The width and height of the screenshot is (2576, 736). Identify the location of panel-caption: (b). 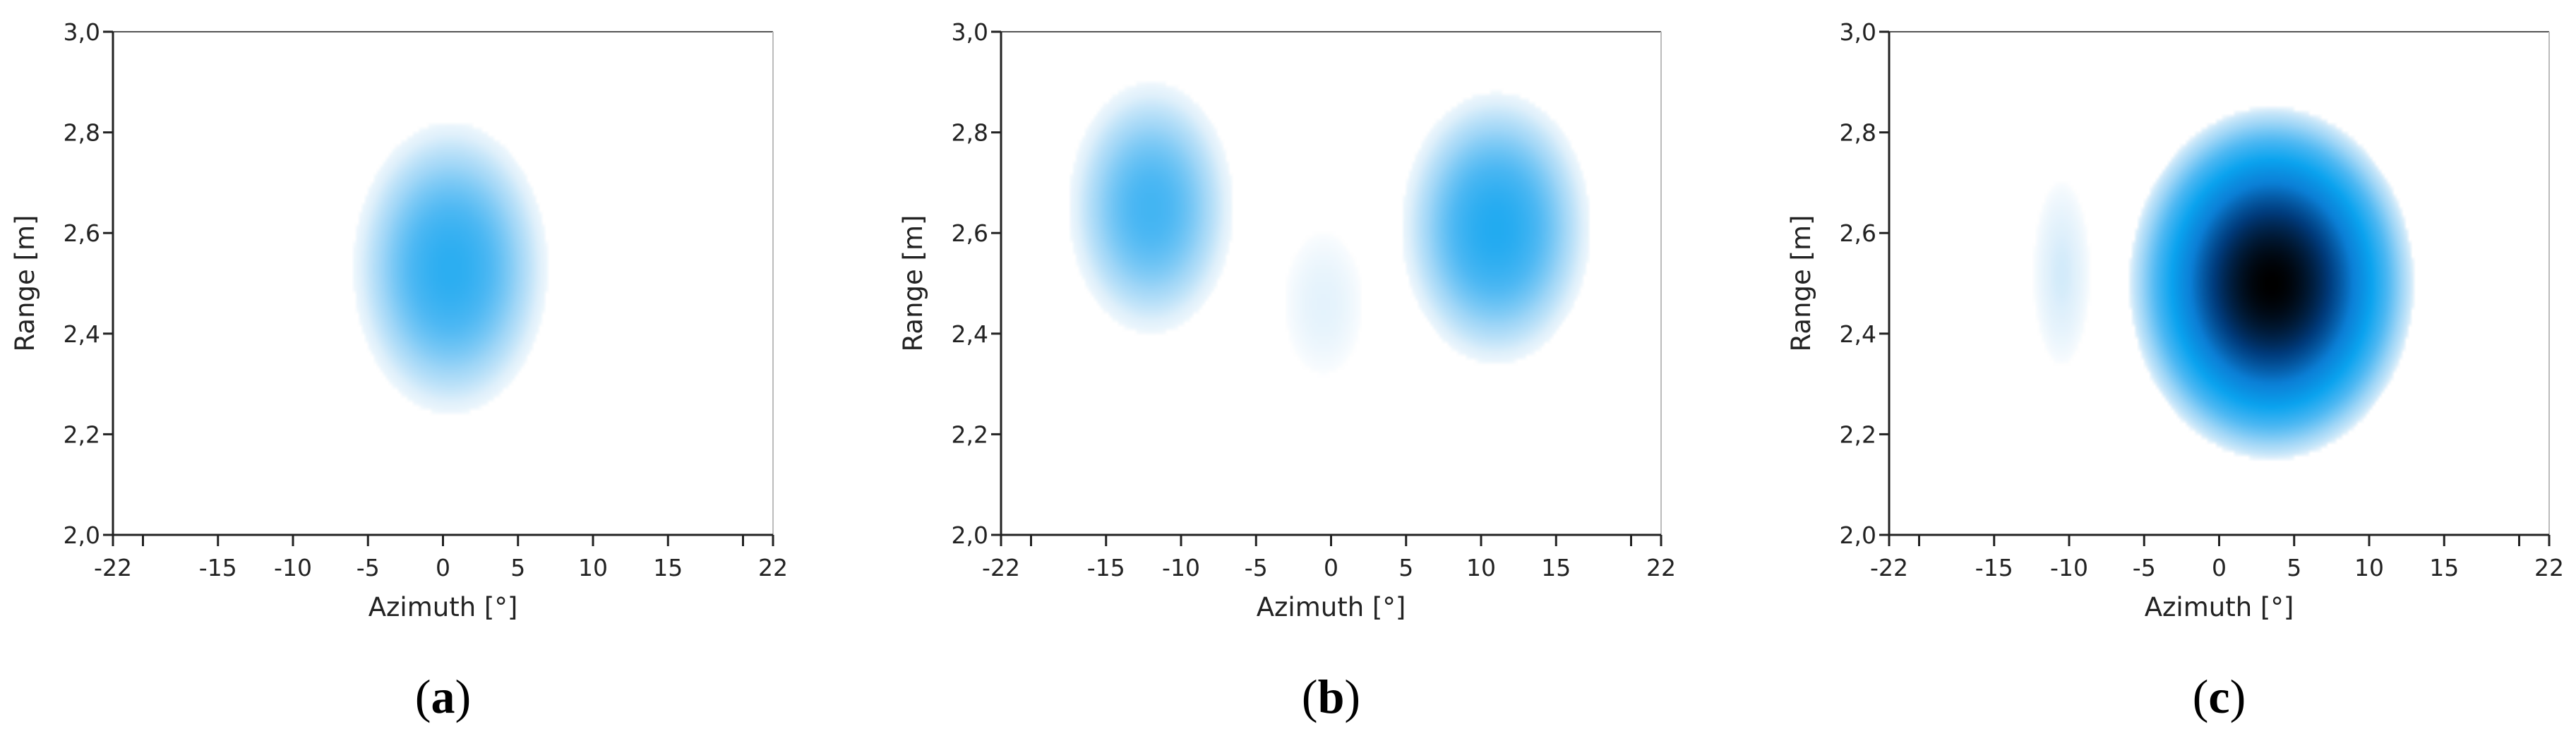
(1331, 696).